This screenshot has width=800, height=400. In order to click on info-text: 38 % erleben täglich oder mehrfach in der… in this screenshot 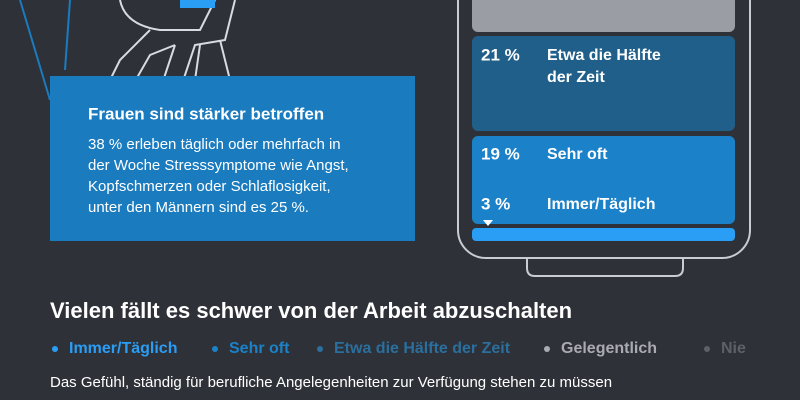, I will do `click(218, 176)`.